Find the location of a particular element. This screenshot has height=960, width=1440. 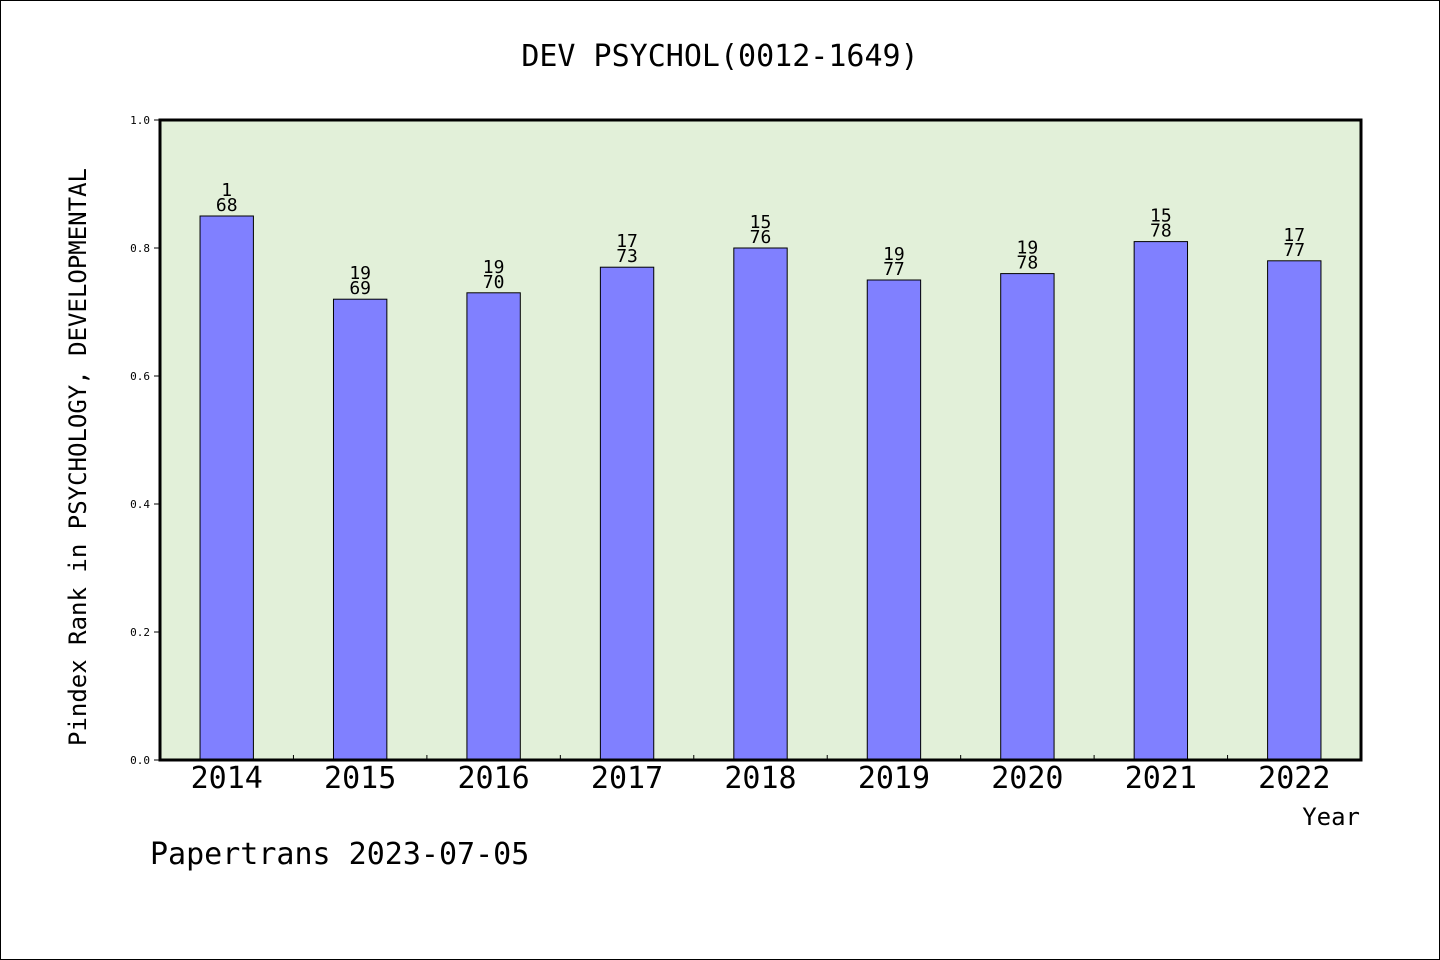

x-tick-label-2015: 2015 is located at coordinates (360, 778).